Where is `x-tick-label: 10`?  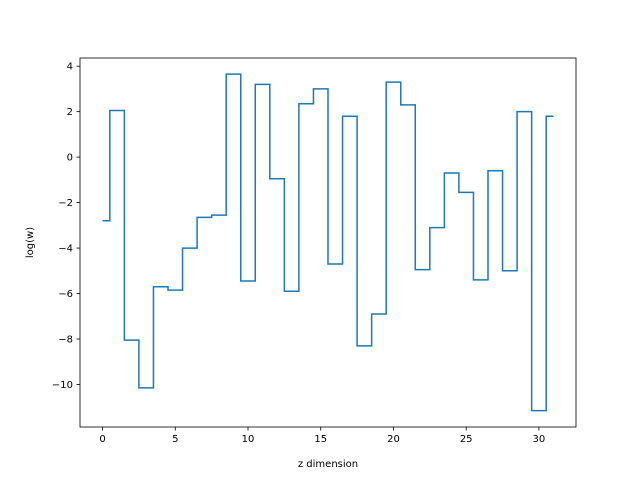
x-tick-label: 10 is located at coordinates (248, 439).